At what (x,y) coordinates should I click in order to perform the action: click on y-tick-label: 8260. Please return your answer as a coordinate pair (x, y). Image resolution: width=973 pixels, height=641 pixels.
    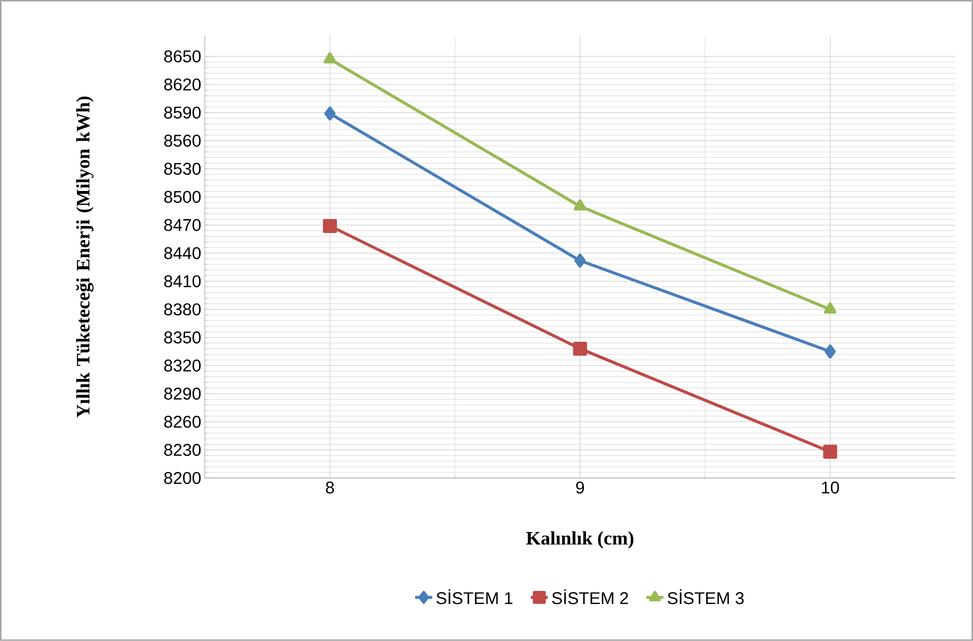
    Looking at the image, I should click on (182, 422).